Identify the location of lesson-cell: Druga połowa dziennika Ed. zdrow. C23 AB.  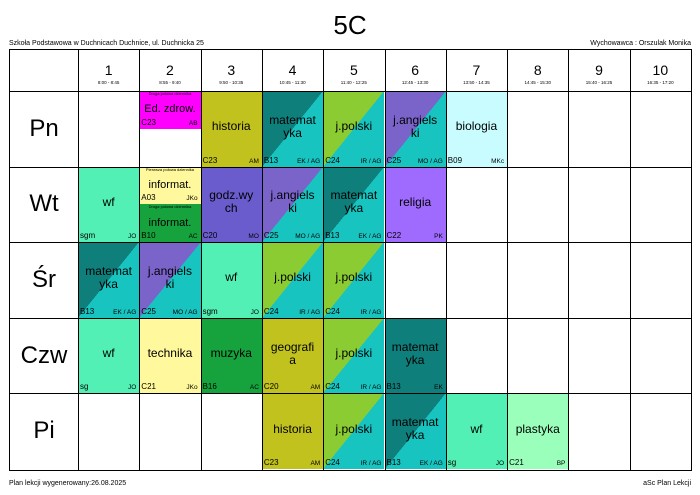
(170, 110).